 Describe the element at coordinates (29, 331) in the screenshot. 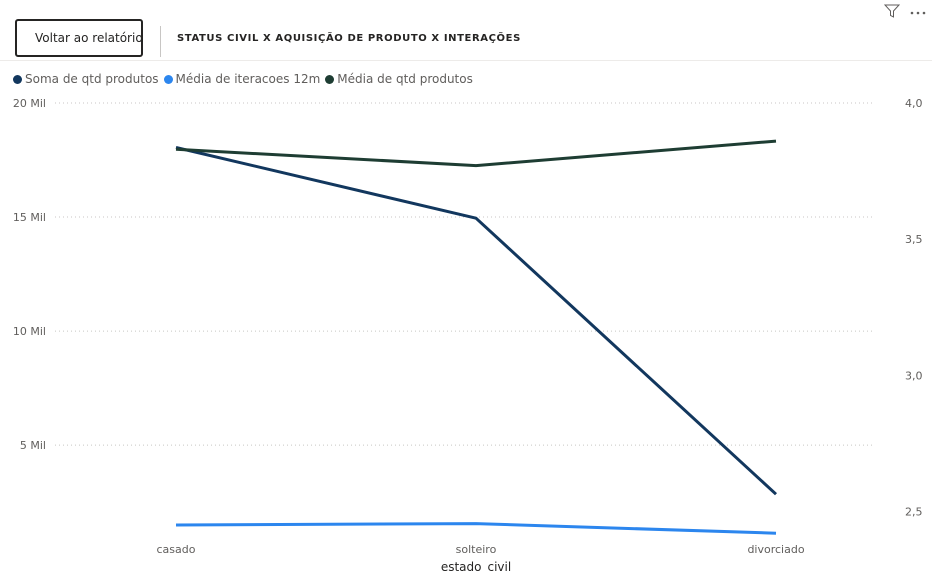

I see `y-left-tick-label: 10 Mil` at that location.